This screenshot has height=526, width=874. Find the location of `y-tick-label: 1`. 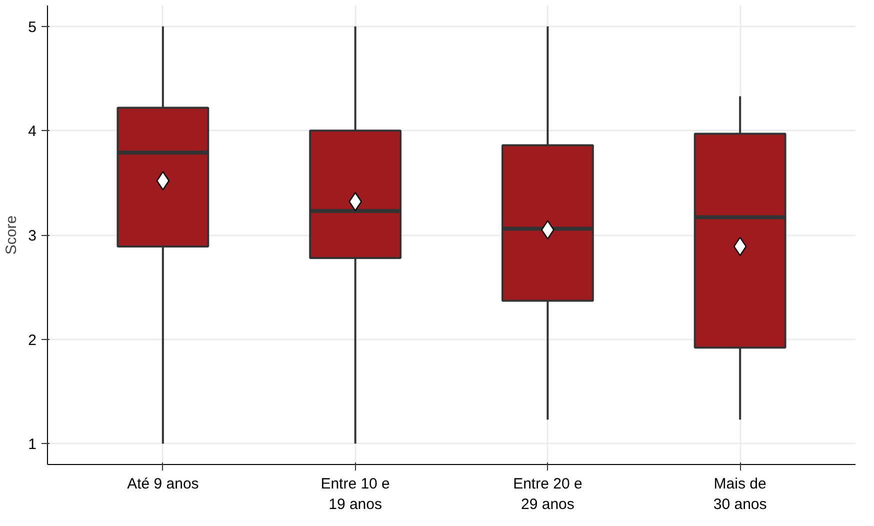

y-tick-label: 1 is located at coordinates (32, 445).